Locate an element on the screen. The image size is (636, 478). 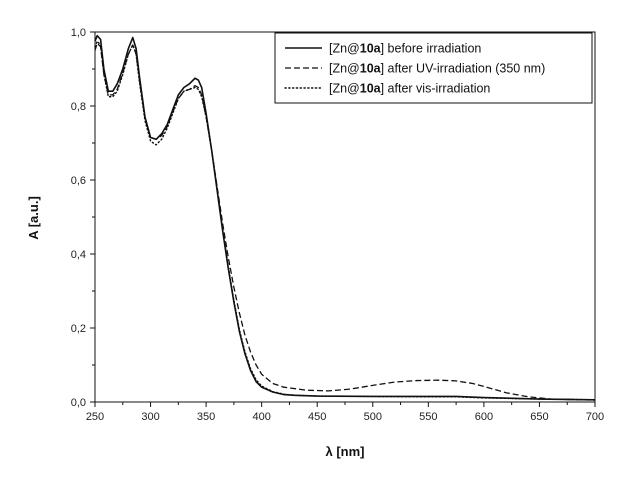
legend-label-suffix: ] after vis-irradiation is located at coordinates (436, 89).